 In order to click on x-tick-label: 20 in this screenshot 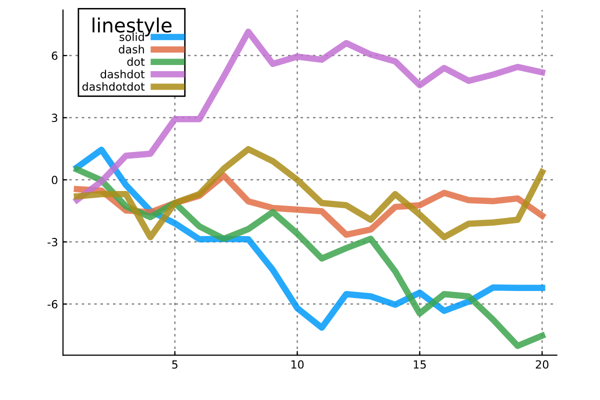, I will do `click(542, 364)`.